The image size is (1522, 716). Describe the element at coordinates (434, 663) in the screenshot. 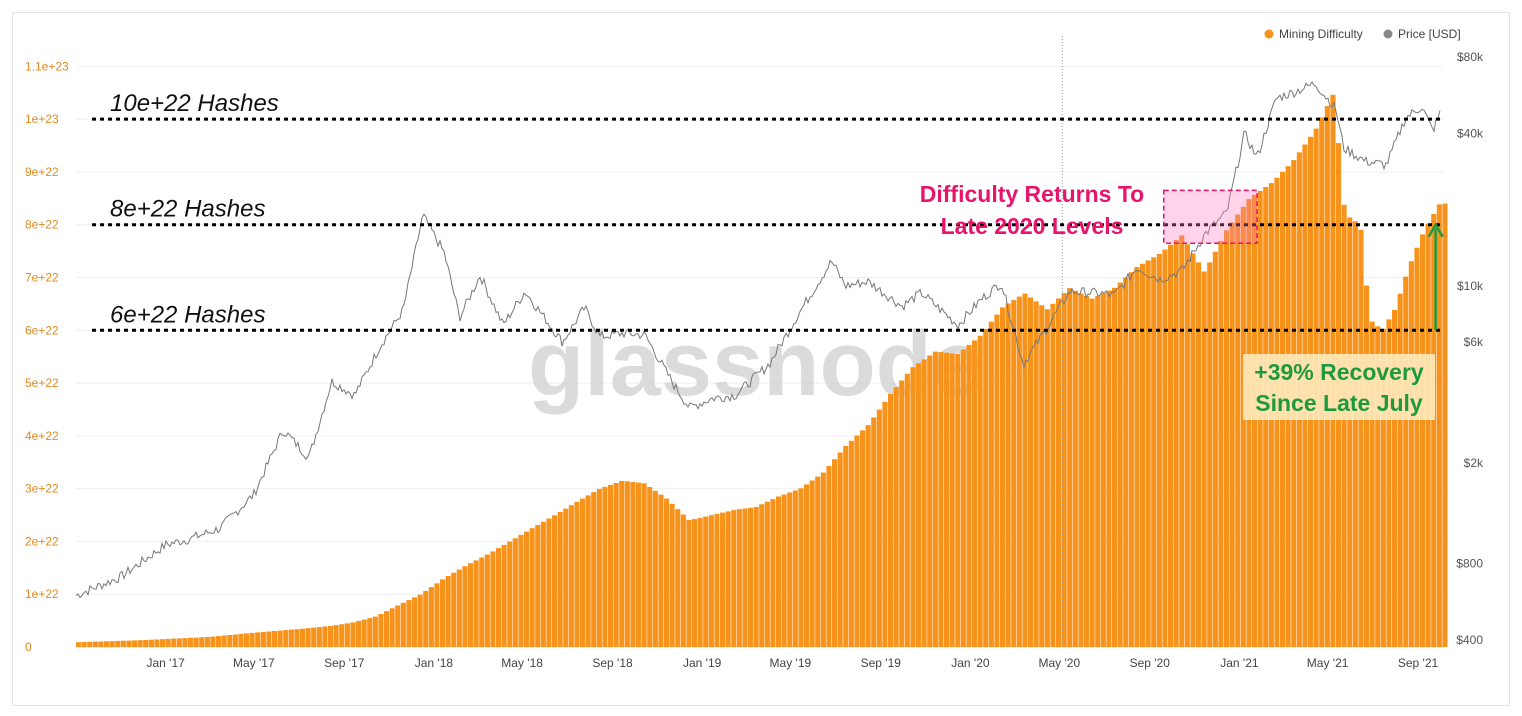

I see `x-tick-label: Jan '18` at that location.